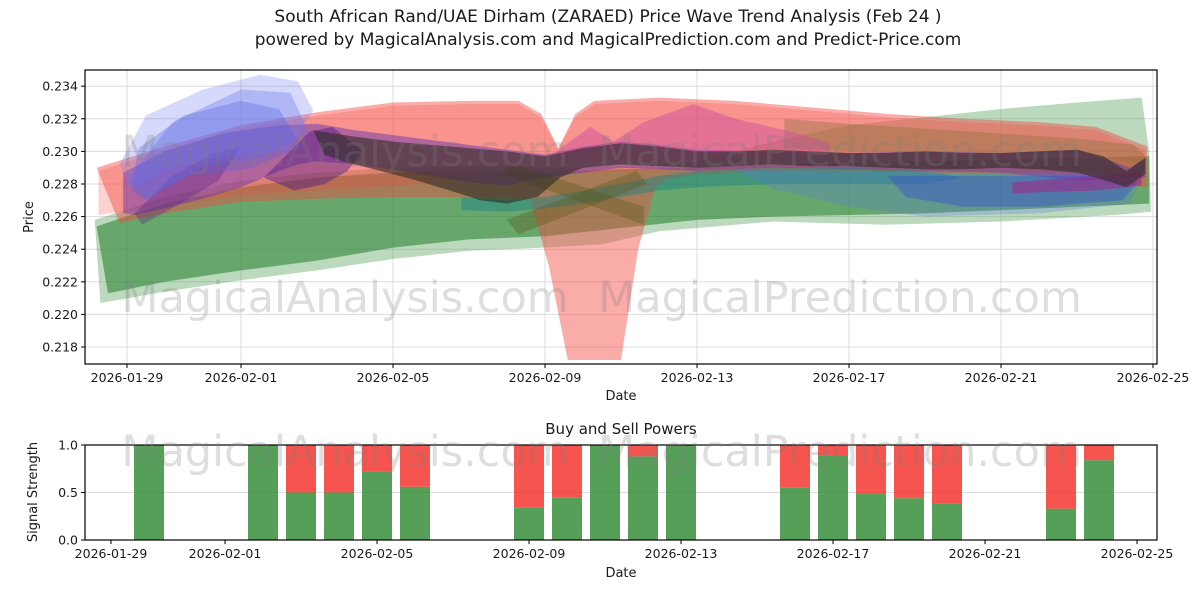 This screenshot has height=600, width=1200. Describe the element at coordinates (60, 249) in the screenshot. I see `price-y-tick-label: 0.224` at that location.